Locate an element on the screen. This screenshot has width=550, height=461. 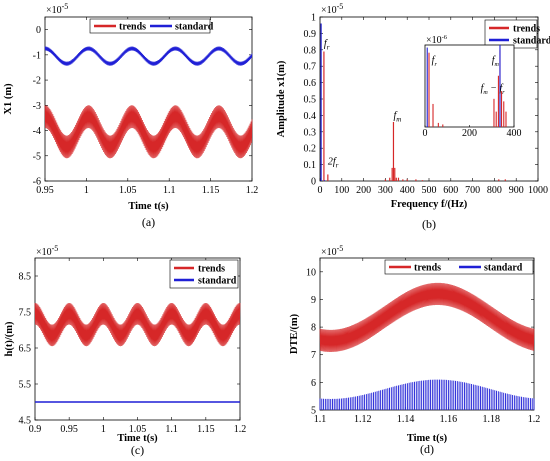
panel-label: (c) is located at coordinates (137, 450).